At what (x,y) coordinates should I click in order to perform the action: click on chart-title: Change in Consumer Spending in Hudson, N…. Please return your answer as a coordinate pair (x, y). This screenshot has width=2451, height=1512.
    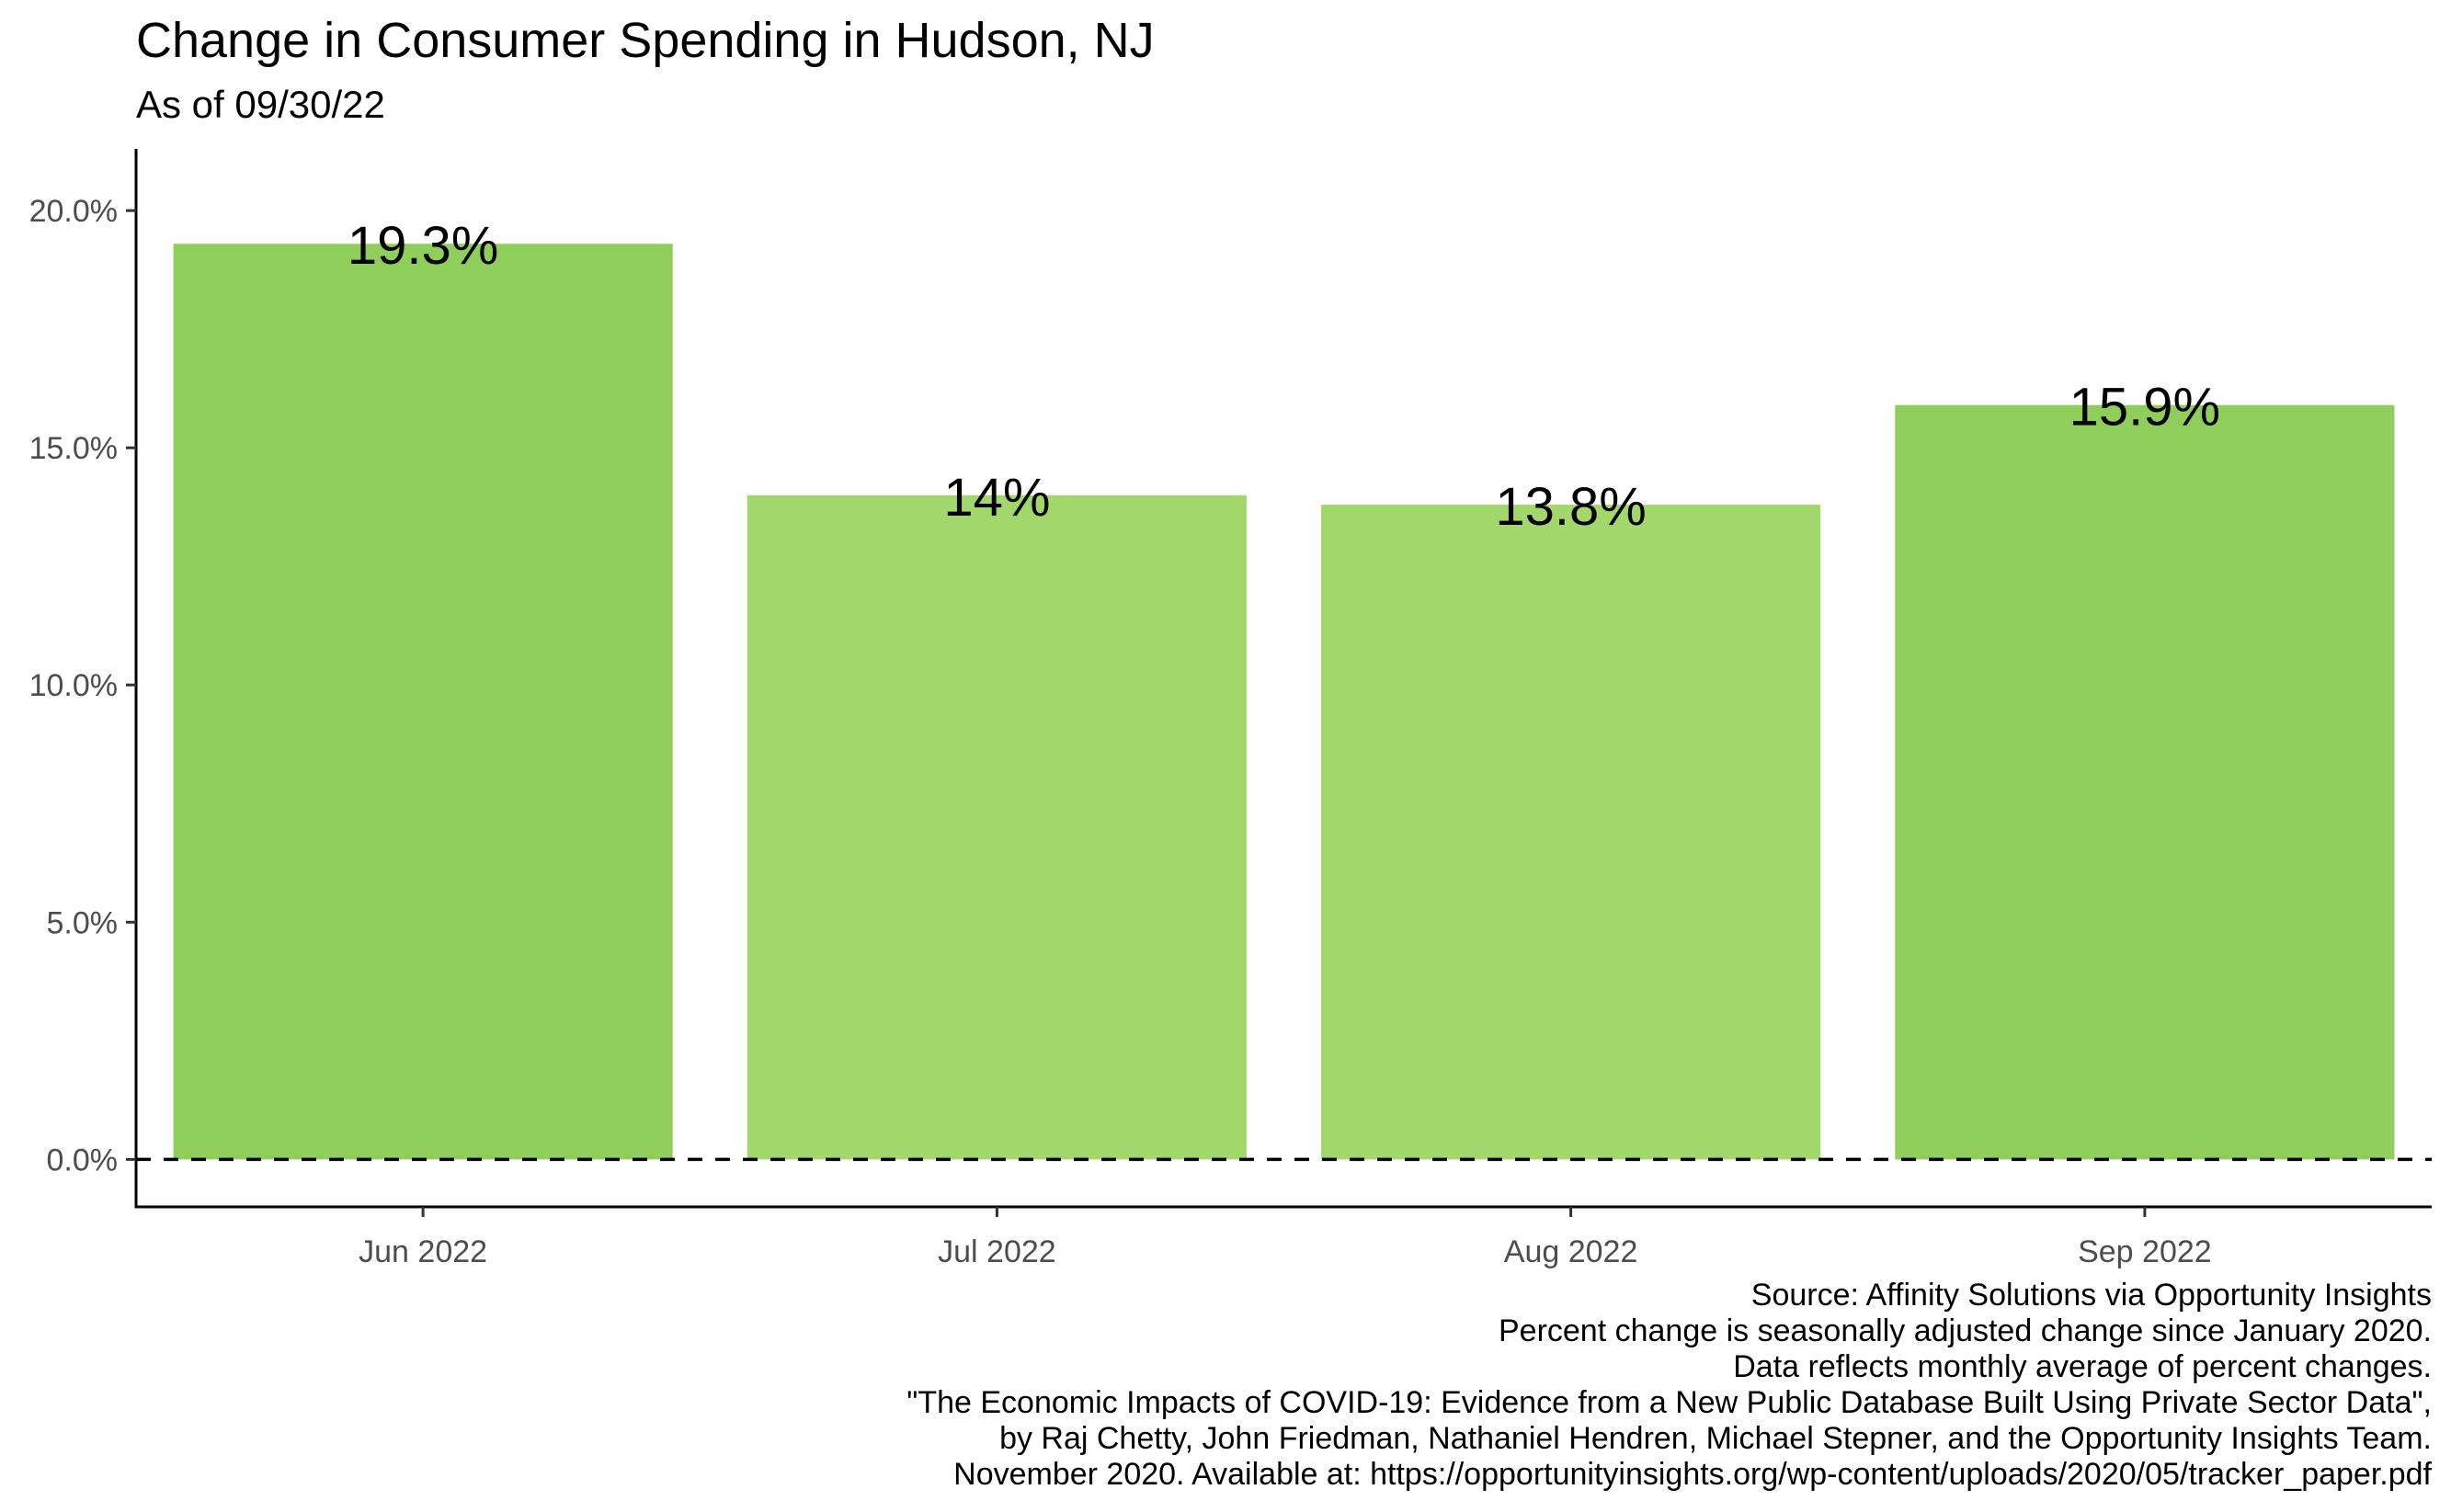
    Looking at the image, I should click on (645, 40).